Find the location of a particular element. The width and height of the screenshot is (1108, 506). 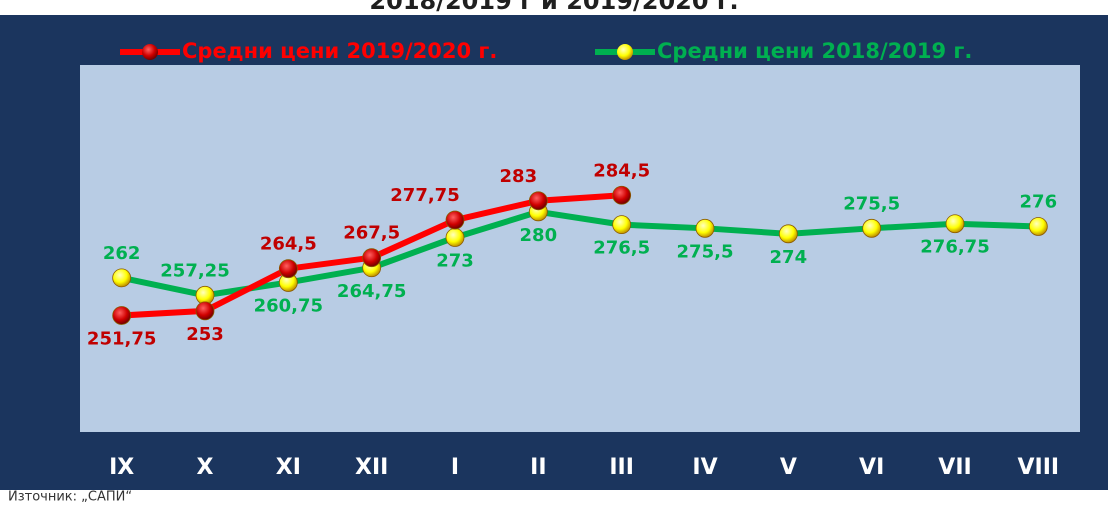

data-label: 274 is located at coordinates (789, 257).